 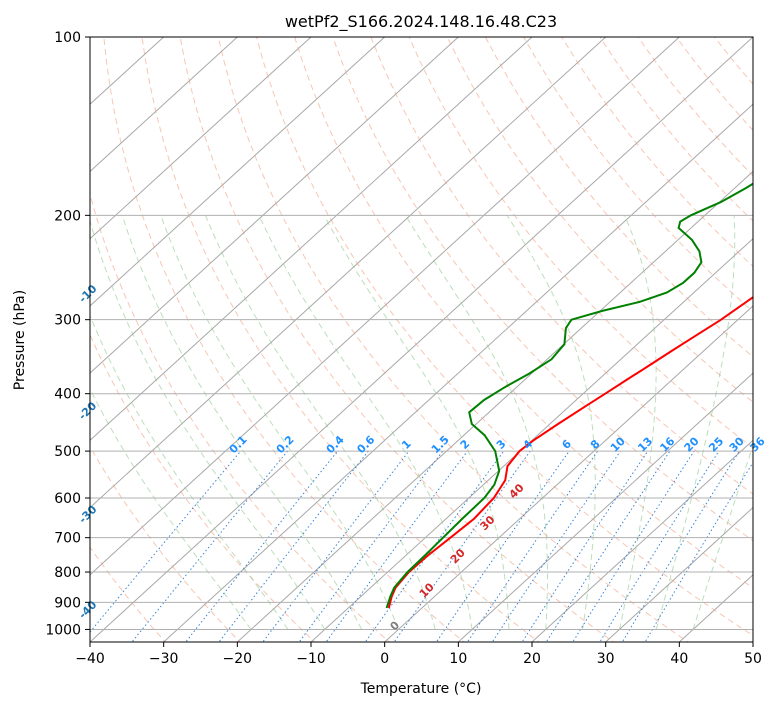 I want to click on x-axis-label: Temperature (°C), so click(x=421, y=689).